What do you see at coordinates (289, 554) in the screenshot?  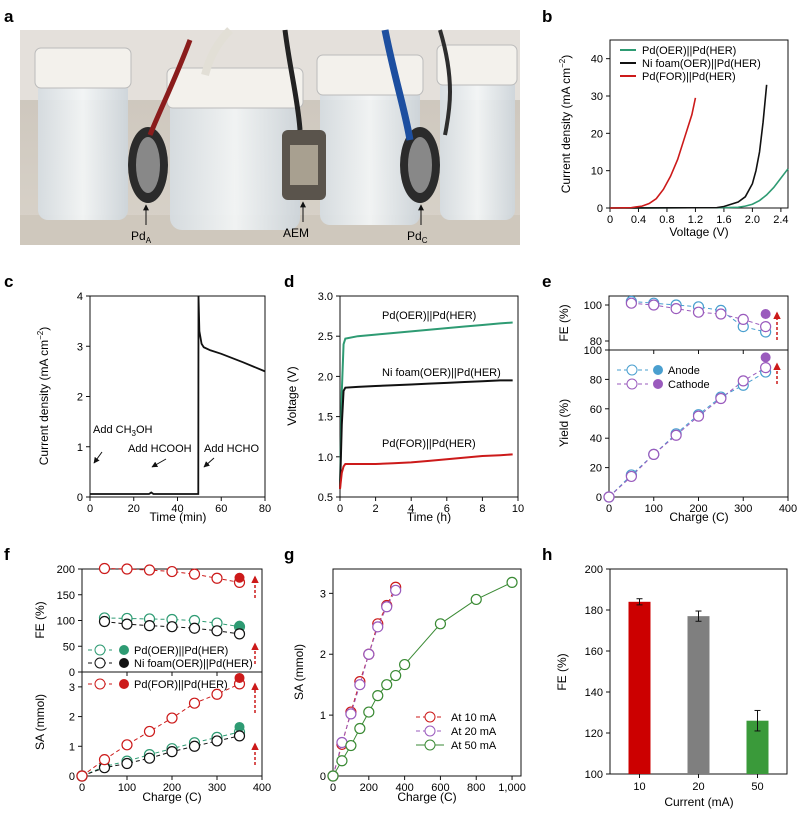 I see `panel-label-g: g` at bounding box center [289, 554].